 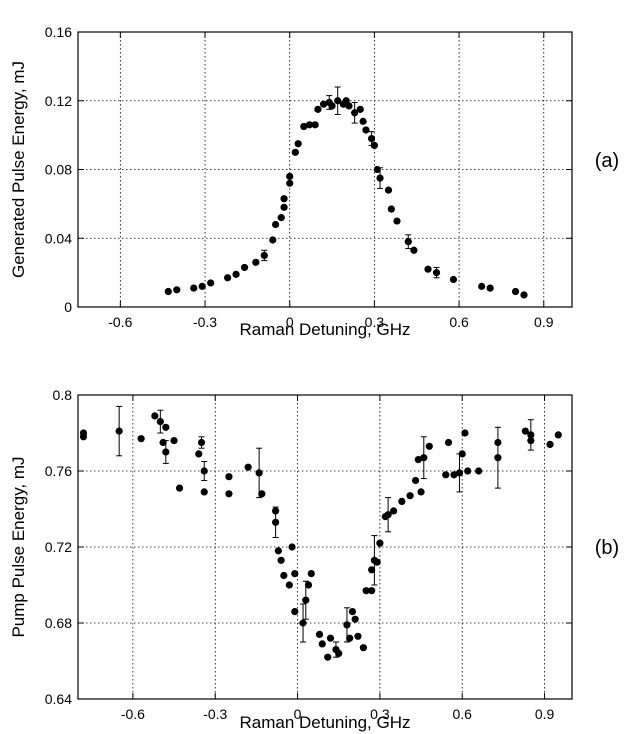 I want to click on y-tick-label: 0, so click(x=68, y=307).